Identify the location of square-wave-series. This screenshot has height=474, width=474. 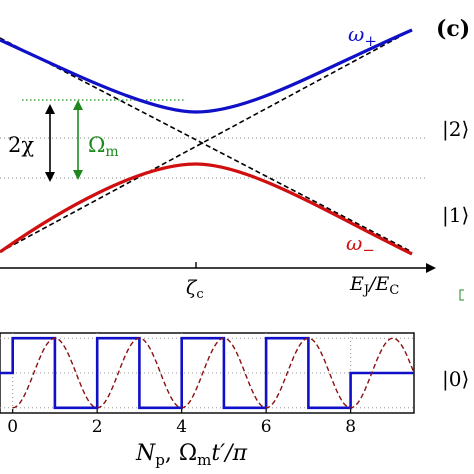
(207, 373).